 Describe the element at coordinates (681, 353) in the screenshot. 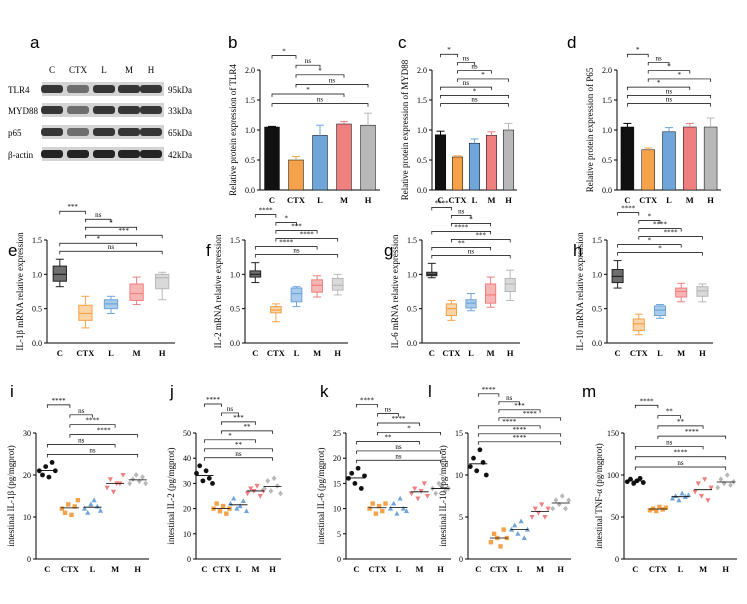

I see `x-tick-label-M: M` at that location.